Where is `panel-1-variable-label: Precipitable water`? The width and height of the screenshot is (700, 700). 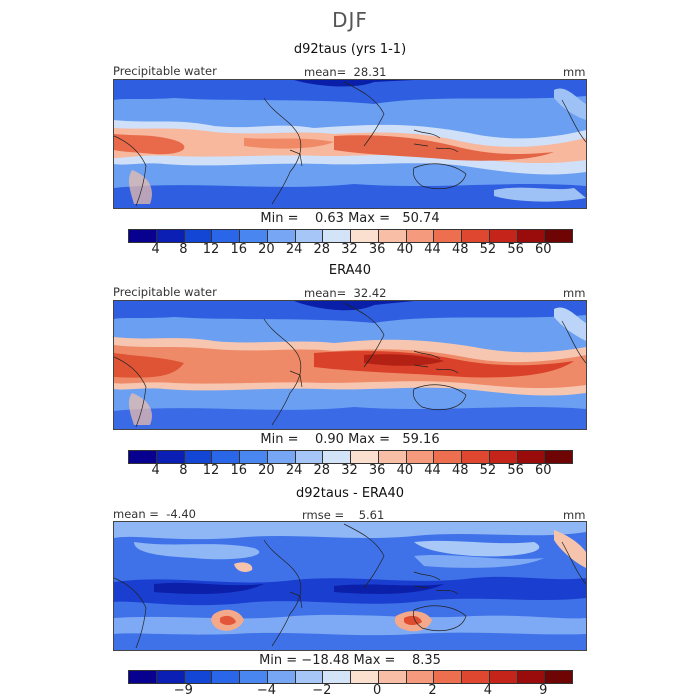 panel-1-variable-label: Precipitable water is located at coordinates (165, 71).